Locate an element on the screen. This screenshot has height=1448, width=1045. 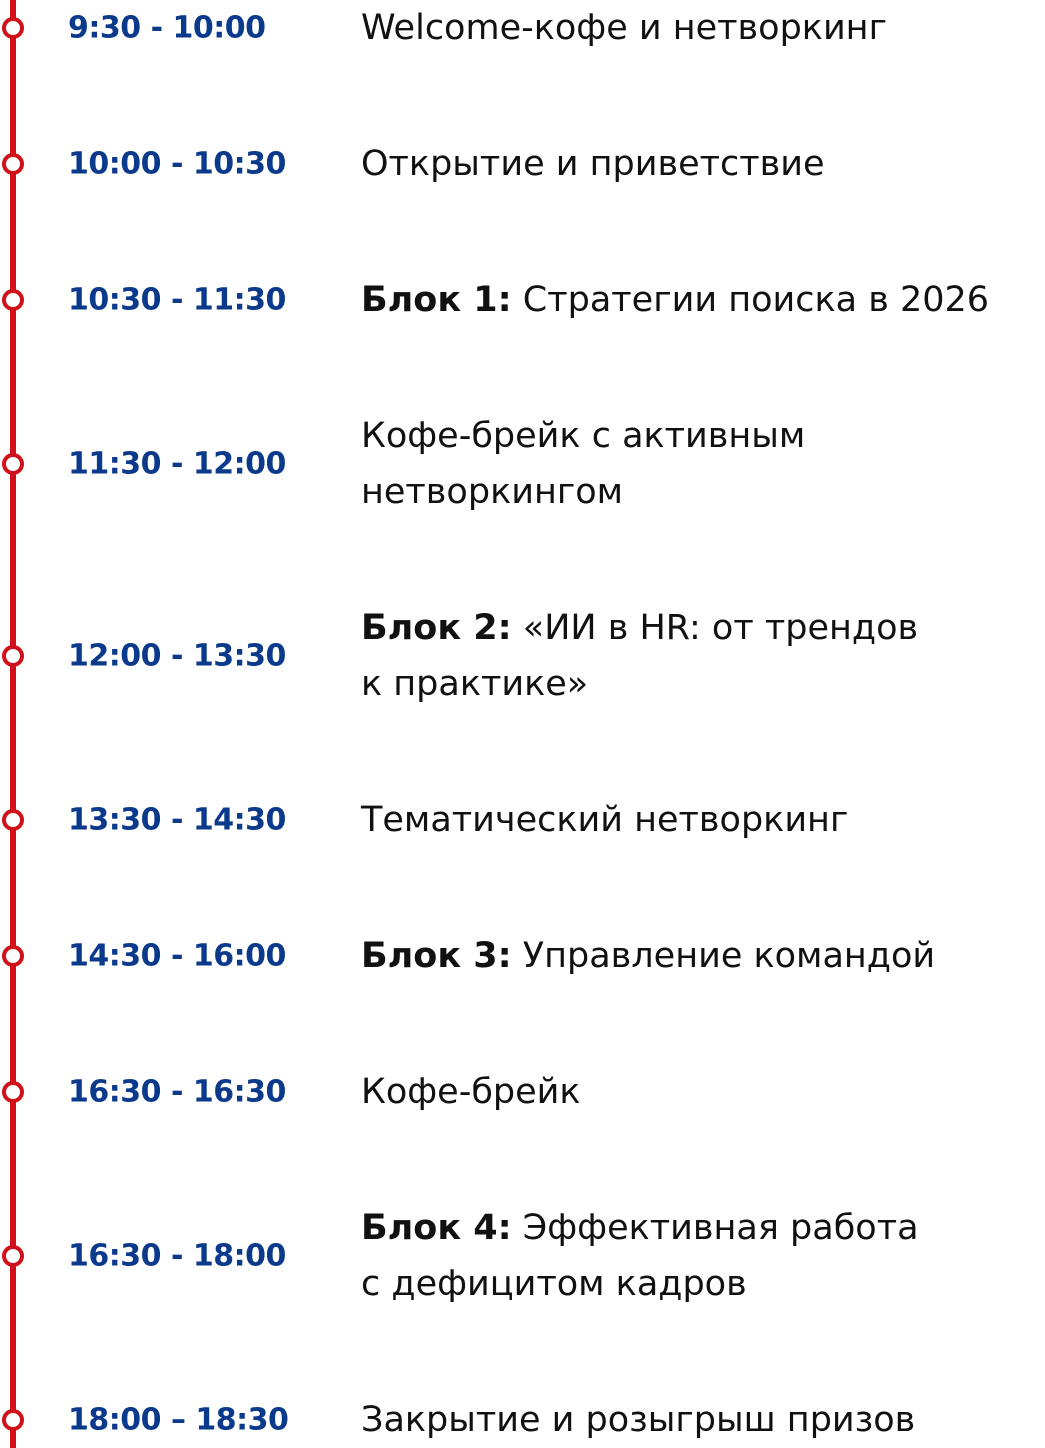
session-description: Открытие и приветствие is located at coordinates (593, 164).